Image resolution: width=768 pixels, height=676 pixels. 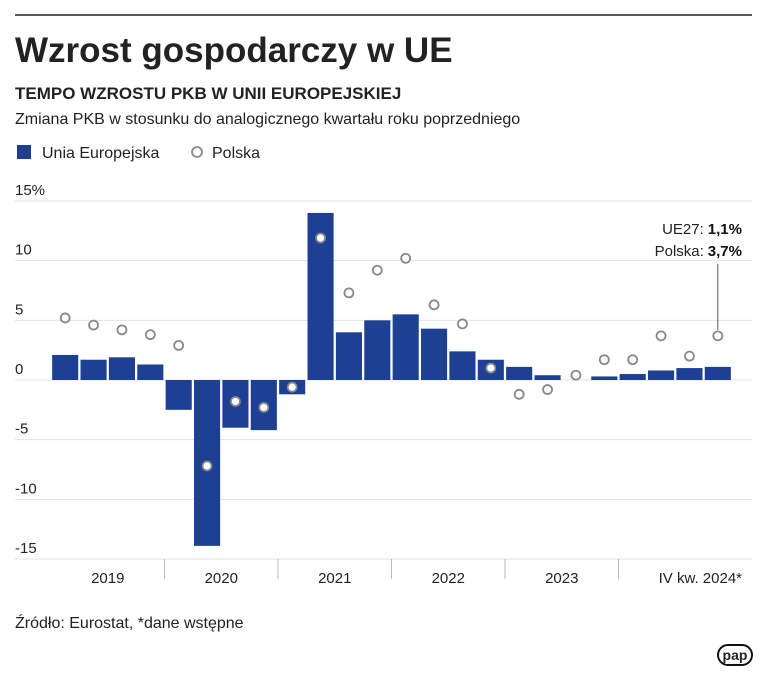 What do you see at coordinates (208, 93) in the screenshot?
I see `chart-subtitle: TEMPO WZROSTU PKB W UNII EUROPEJSKIEJ` at bounding box center [208, 93].